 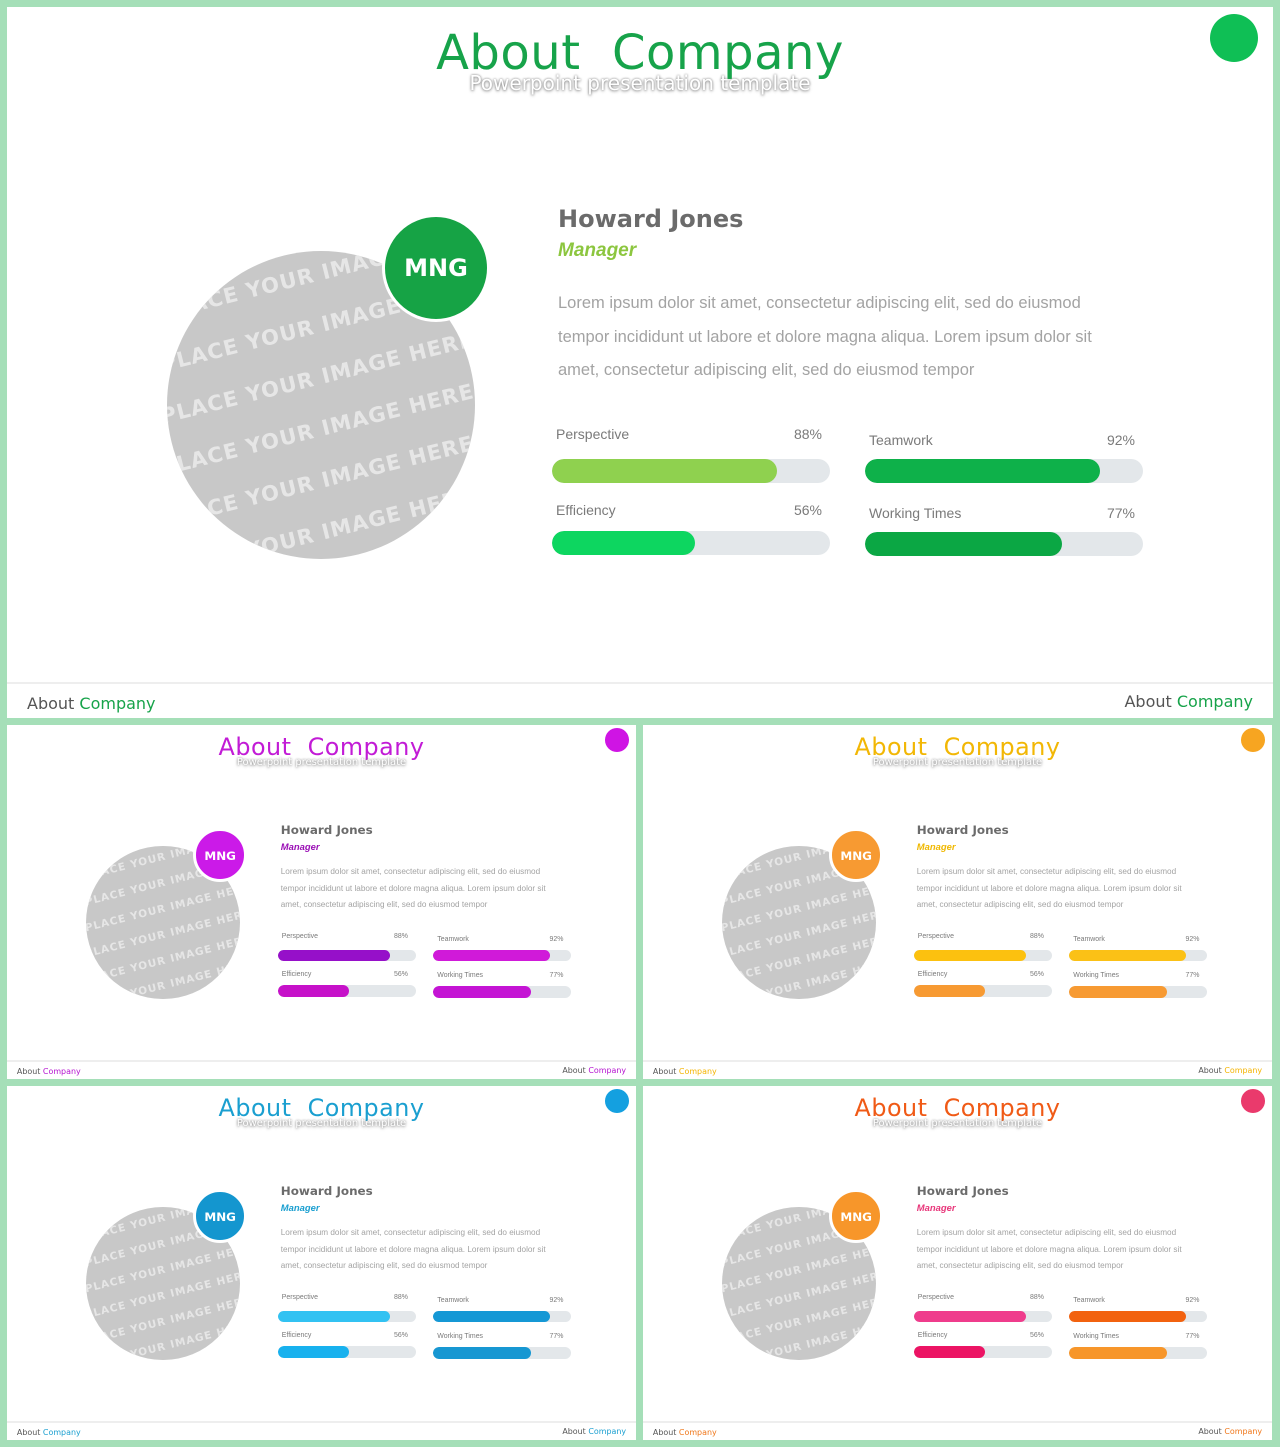 I want to click on skill-teamwork: Teamwork 92%, so click(x=1138, y=1310).